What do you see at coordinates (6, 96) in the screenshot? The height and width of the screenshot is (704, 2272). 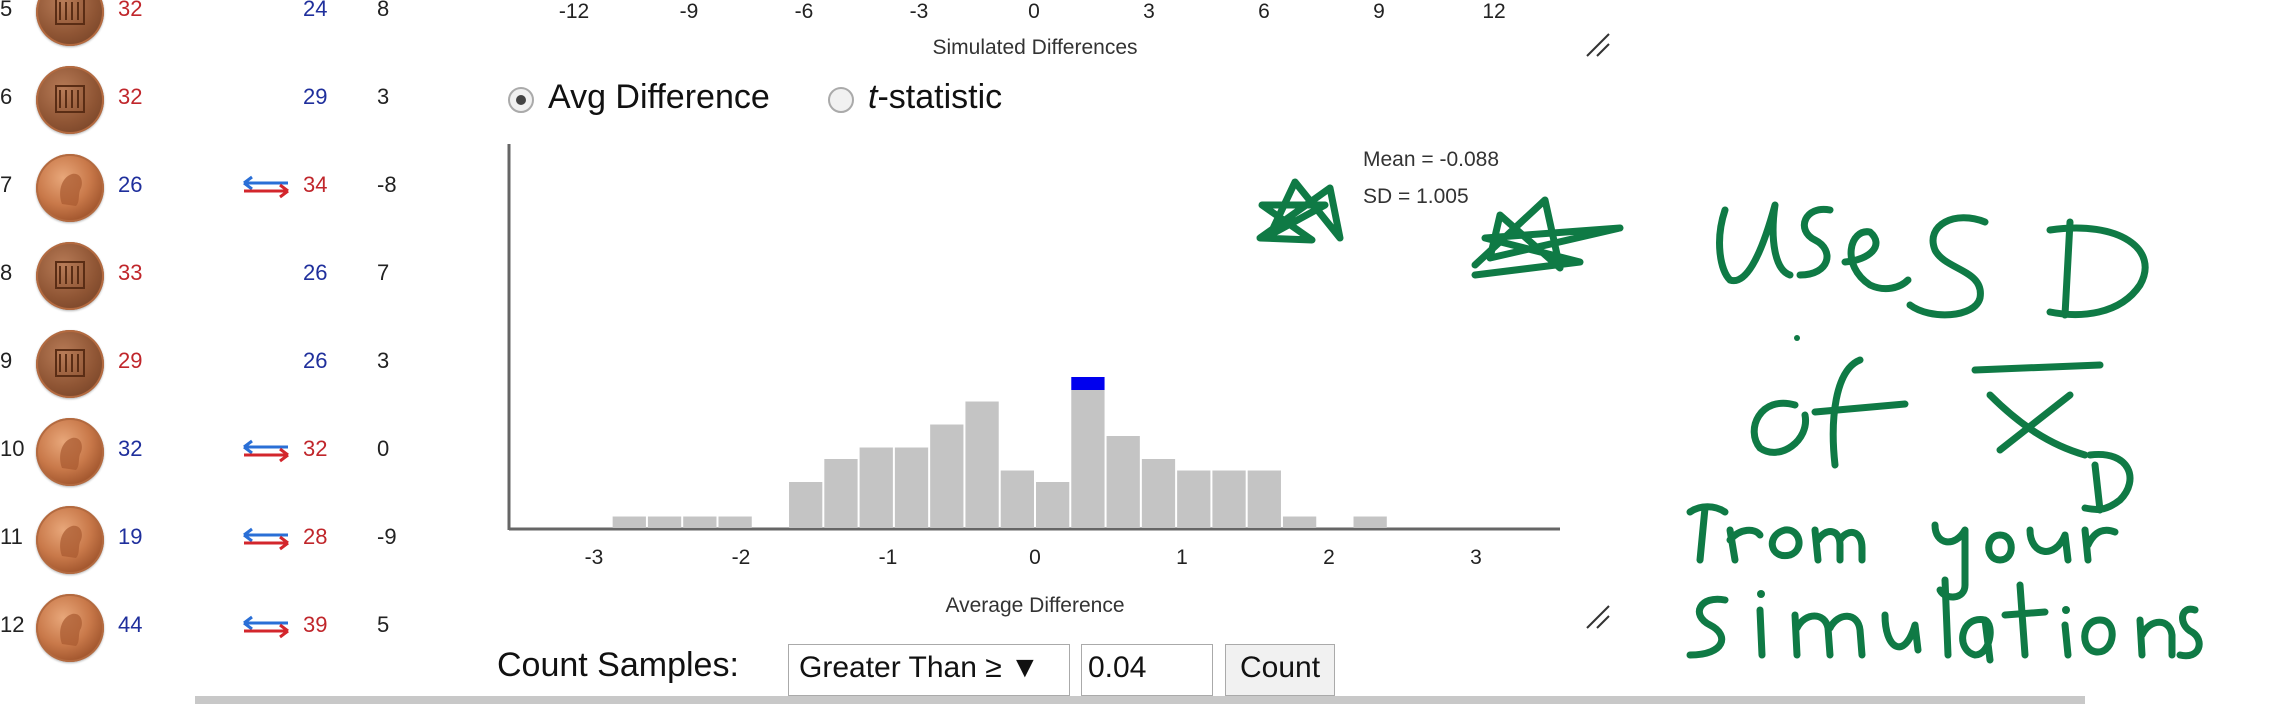 I see `row-number: 6` at bounding box center [6, 96].